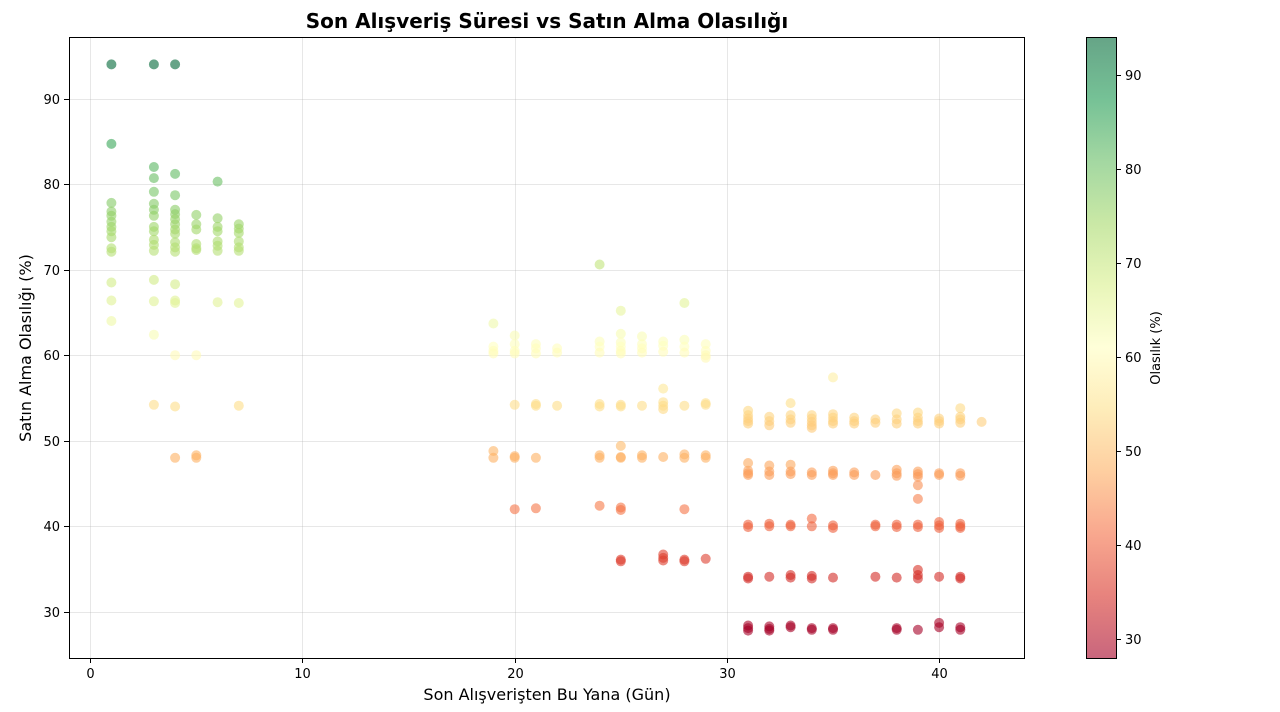 The image size is (1280, 712). I want to click on y-tick-label: 70, so click(51, 271).